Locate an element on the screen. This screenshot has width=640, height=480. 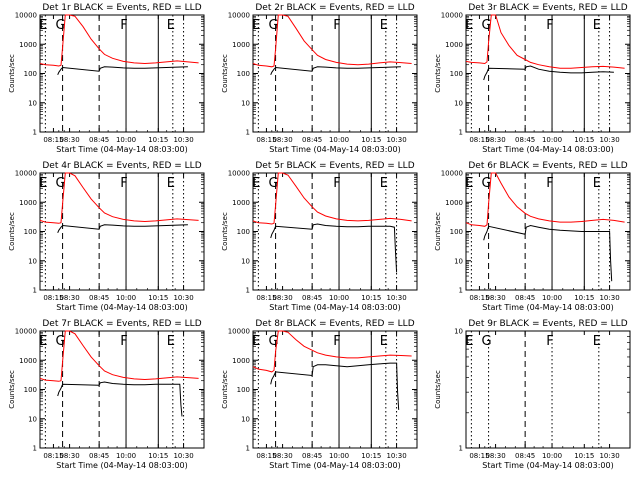
panel-title: Det 1r BLACK = Events, RED = LLD is located at coordinates (121, 8).